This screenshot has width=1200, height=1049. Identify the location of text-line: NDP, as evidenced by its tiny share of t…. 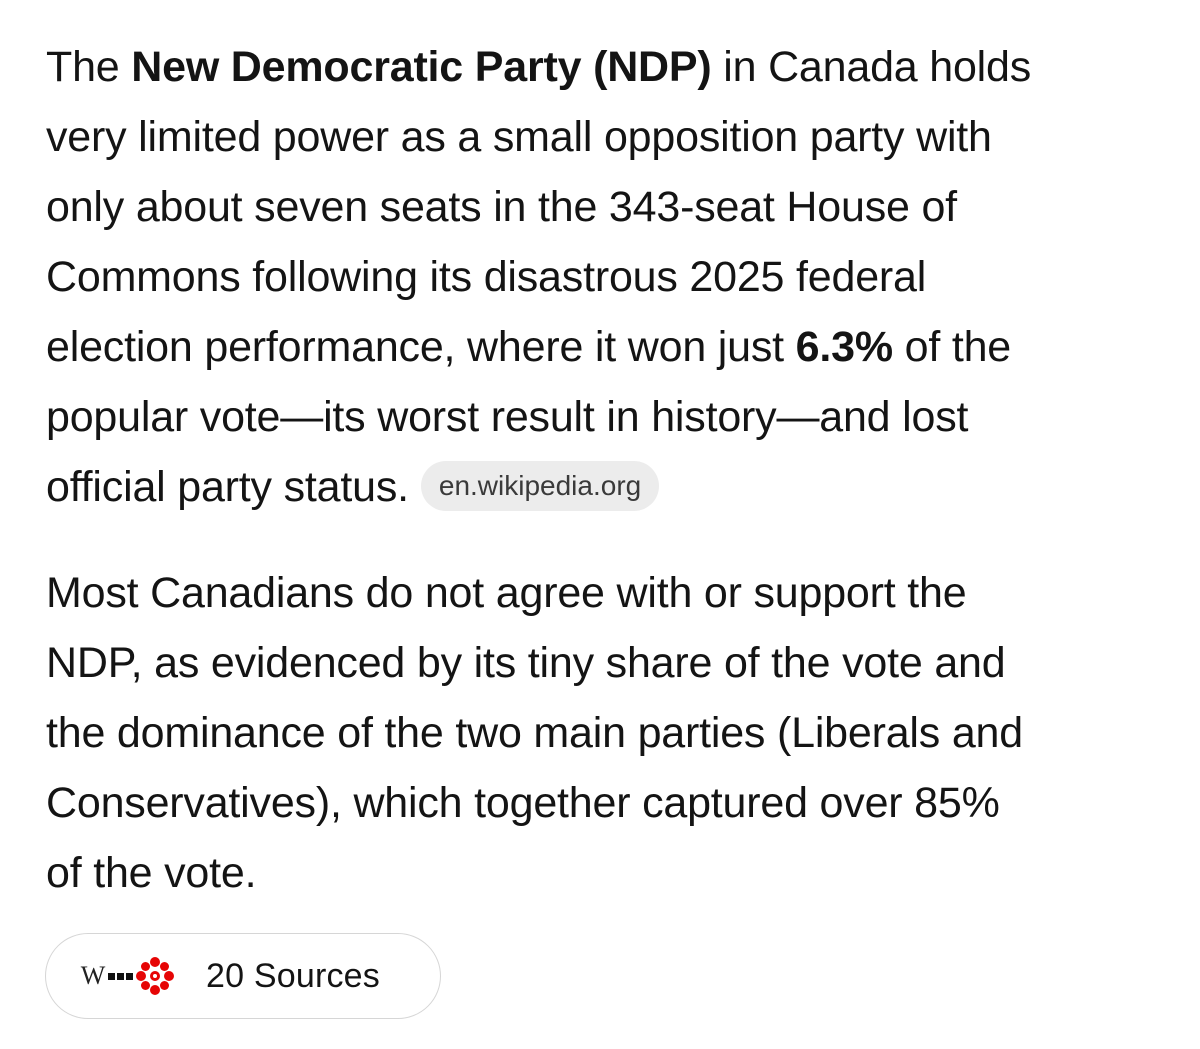
(526, 663).